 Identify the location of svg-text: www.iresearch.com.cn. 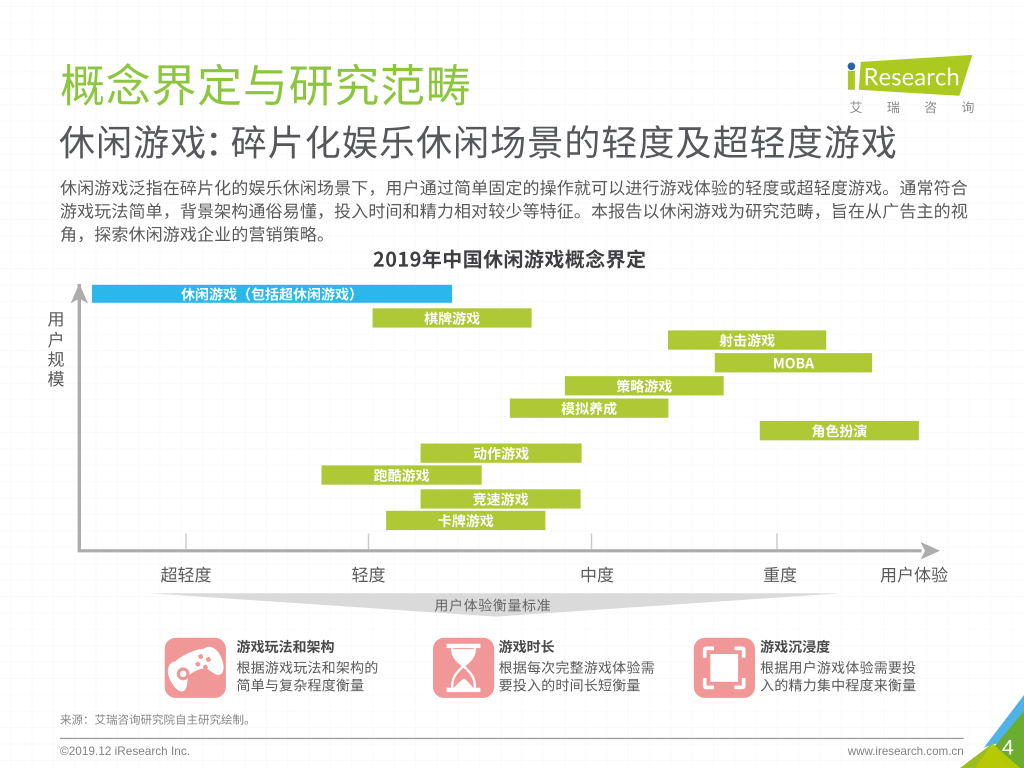
(905, 751).